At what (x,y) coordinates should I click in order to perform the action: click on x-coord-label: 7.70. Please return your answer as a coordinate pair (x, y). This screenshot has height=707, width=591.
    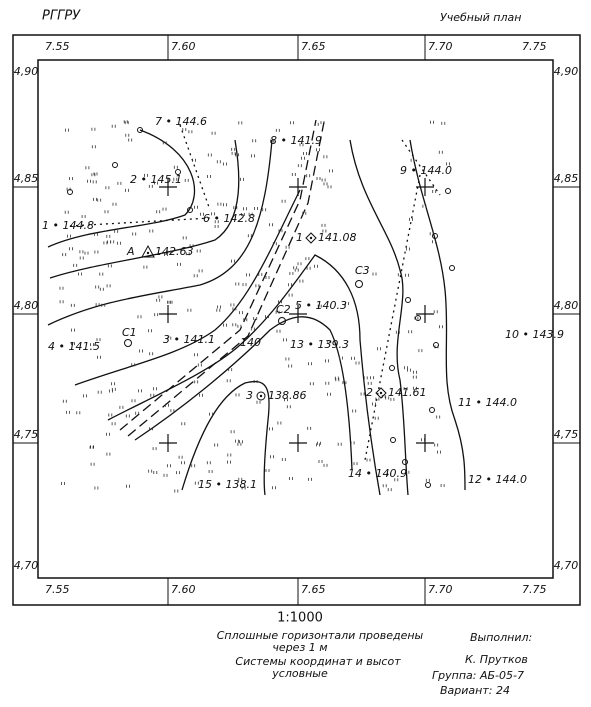
    Looking at the image, I should click on (440, 589).